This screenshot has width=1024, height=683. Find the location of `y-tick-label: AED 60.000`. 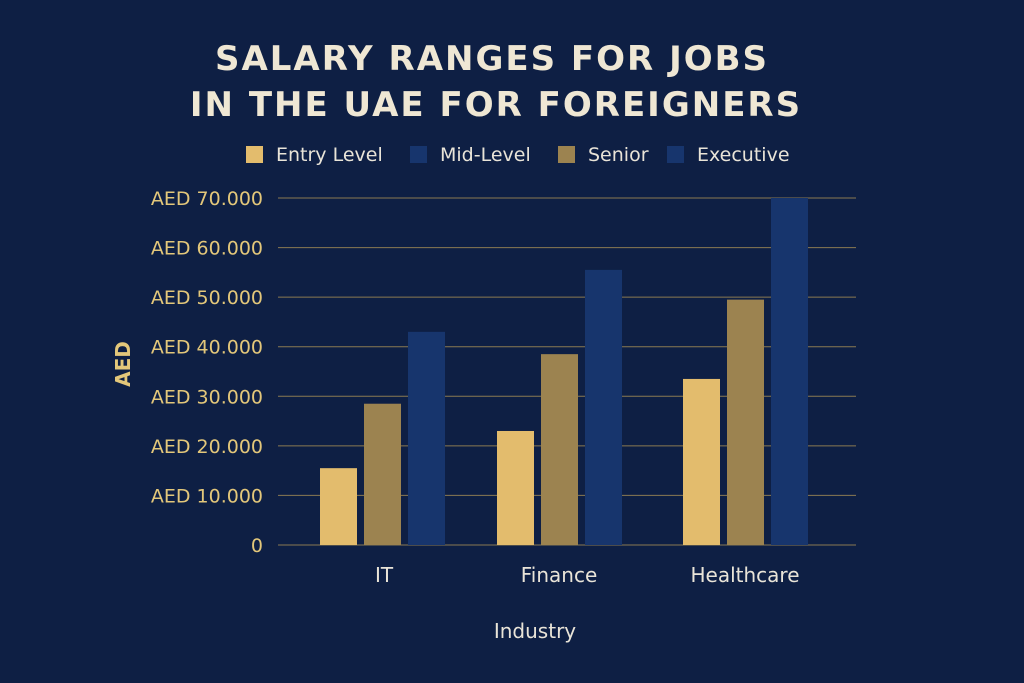

y-tick-label: AED 60.000 is located at coordinates (207, 249).